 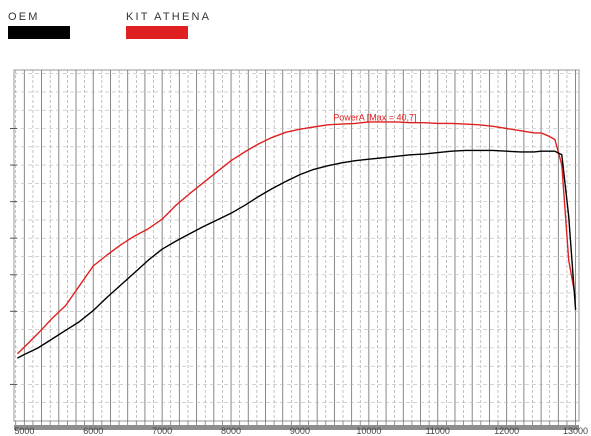 What do you see at coordinates (300, 431) in the screenshot?
I see `x-tick-label: 9000` at bounding box center [300, 431].